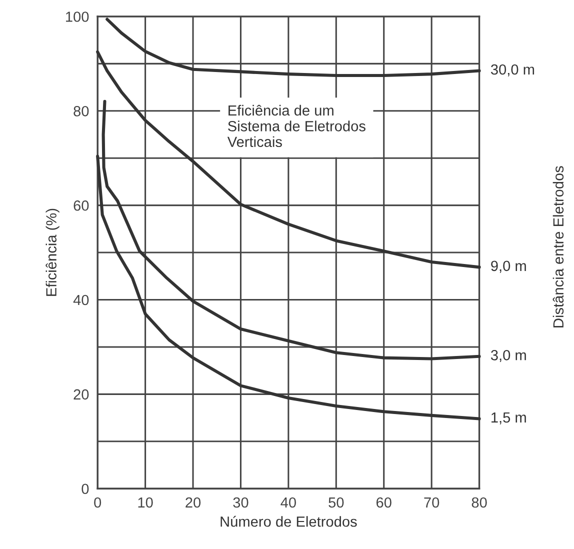 The image size is (574, 549). I want to click on x-tick-label: 40, so click(288, 502).